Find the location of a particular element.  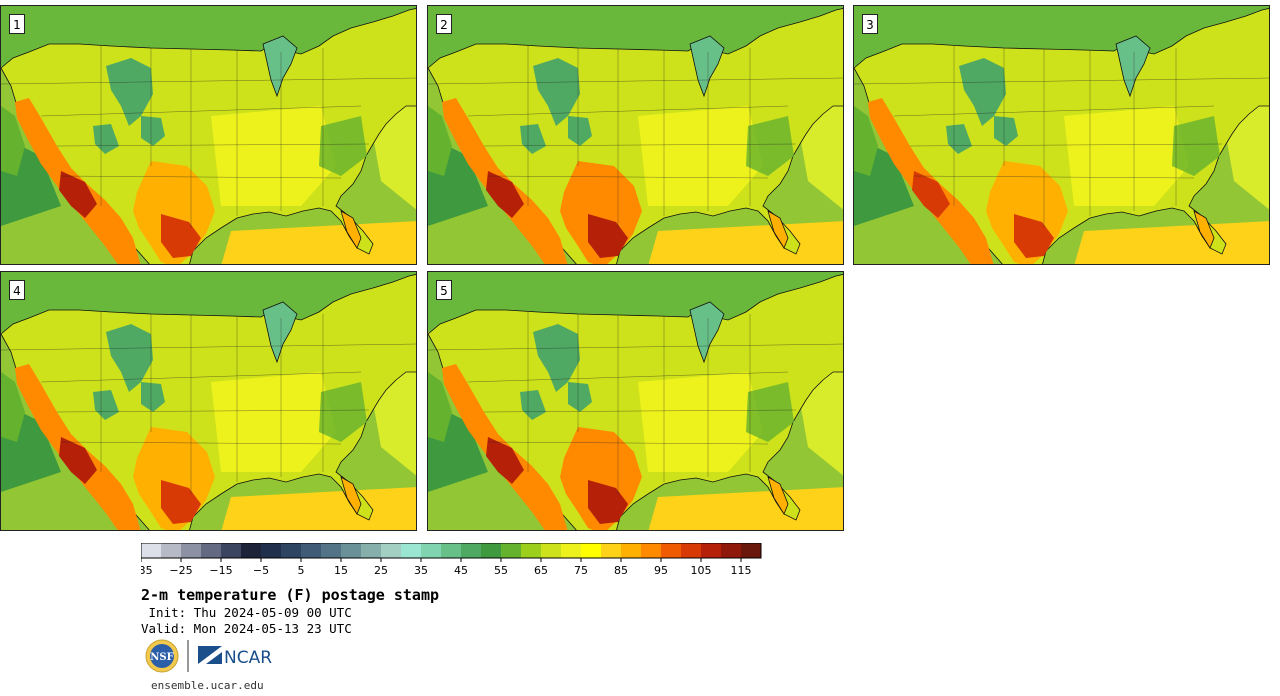

logo-group: NSF NCAR is located at coordinates (208, 656).